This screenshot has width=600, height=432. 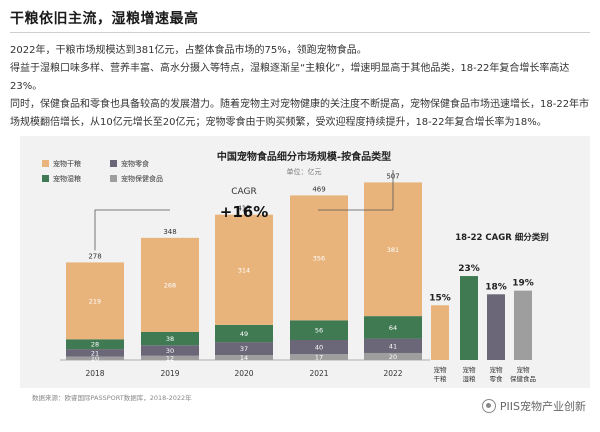 I want to click on cagr-label: CAGR, so click(x=244, y=192).